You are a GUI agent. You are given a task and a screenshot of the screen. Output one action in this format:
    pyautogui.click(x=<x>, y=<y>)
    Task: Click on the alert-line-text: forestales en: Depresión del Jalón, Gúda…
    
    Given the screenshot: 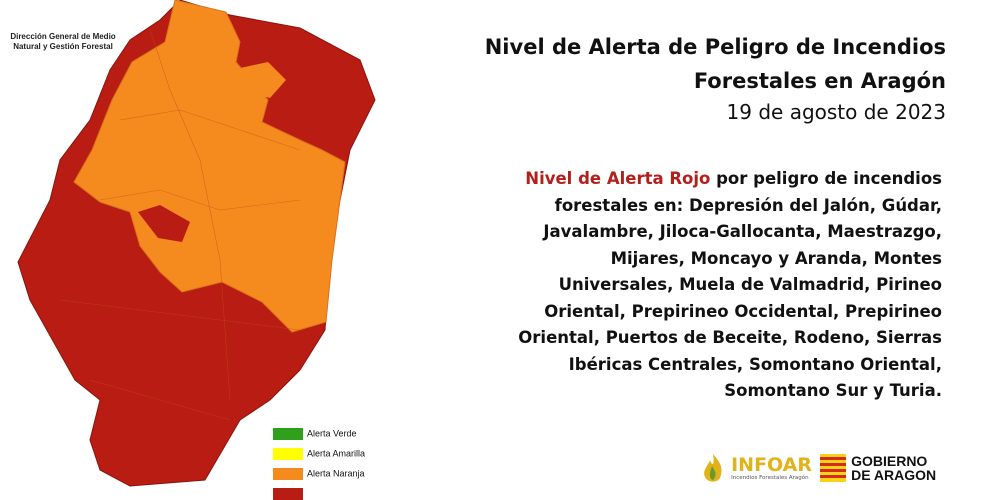 What is the action you would take?
    pyautogui.click(x=748, y=205)
    